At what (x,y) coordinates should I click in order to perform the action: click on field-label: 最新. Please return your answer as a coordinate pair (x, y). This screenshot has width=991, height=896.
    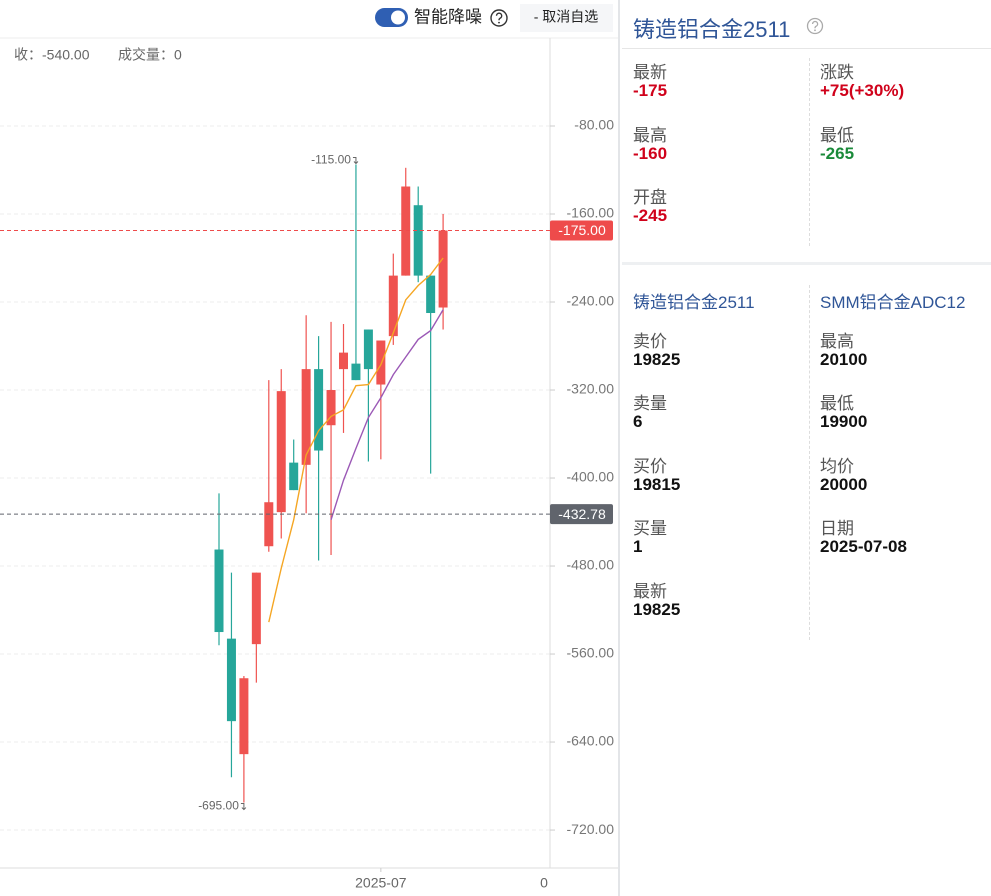
    Looking at the image, I should click on (650, 591).